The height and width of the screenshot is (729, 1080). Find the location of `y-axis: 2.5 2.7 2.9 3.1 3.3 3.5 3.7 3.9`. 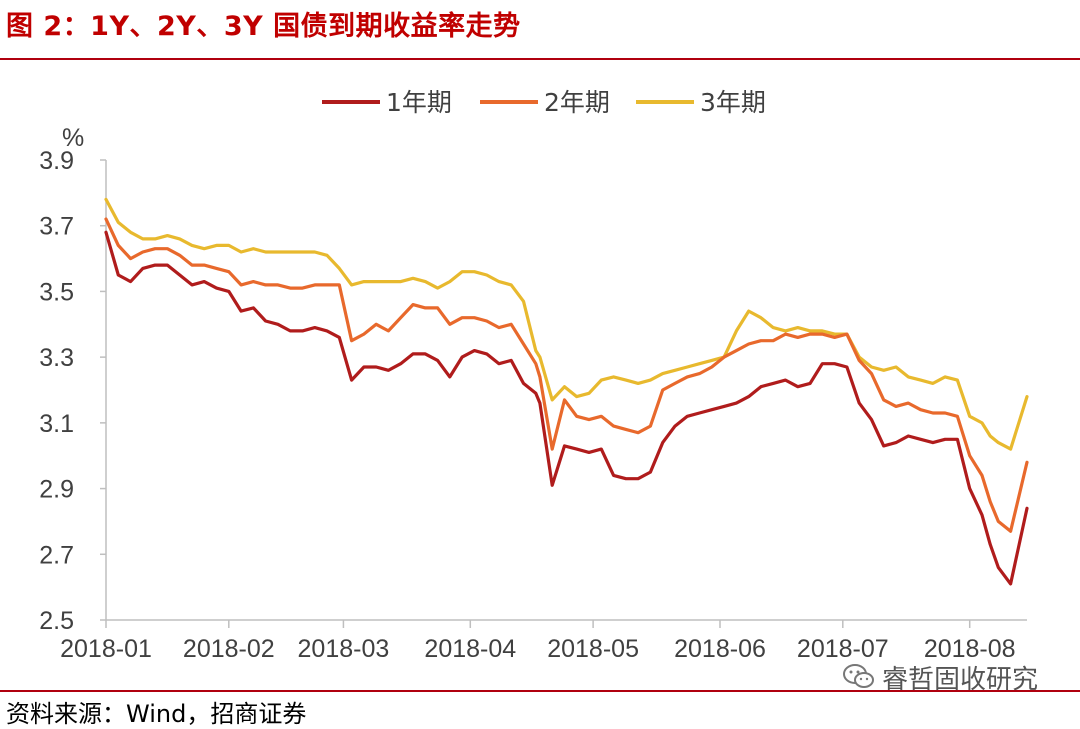

y-axis: 2.5 2.7 2.9 3.1 3.3 3.5 3.7 3.9 is located at coordinates (73, 391).